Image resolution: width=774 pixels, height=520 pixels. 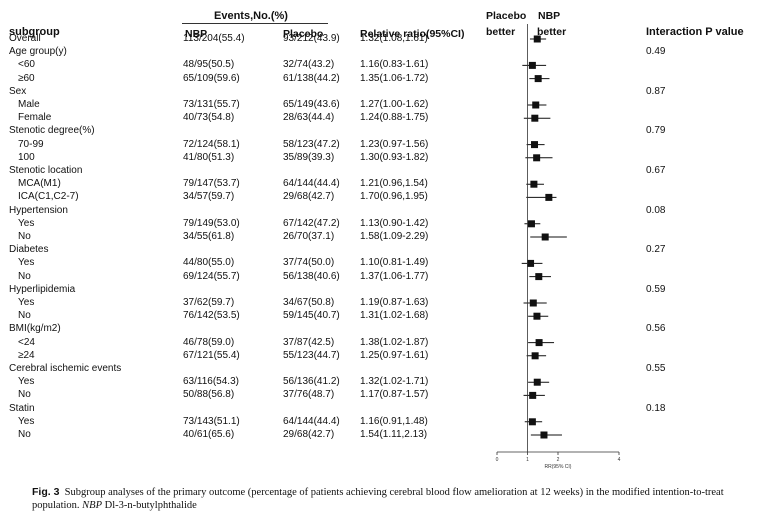 I want to click on x-tick-label: 0, so click(x=497, y=460).